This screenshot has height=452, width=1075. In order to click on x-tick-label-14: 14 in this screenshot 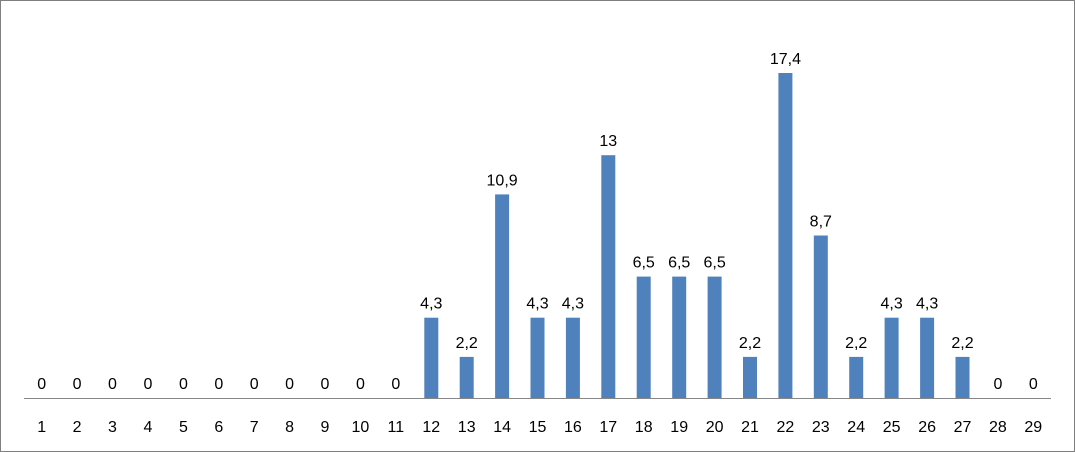, I will do `click(502, 427)`.